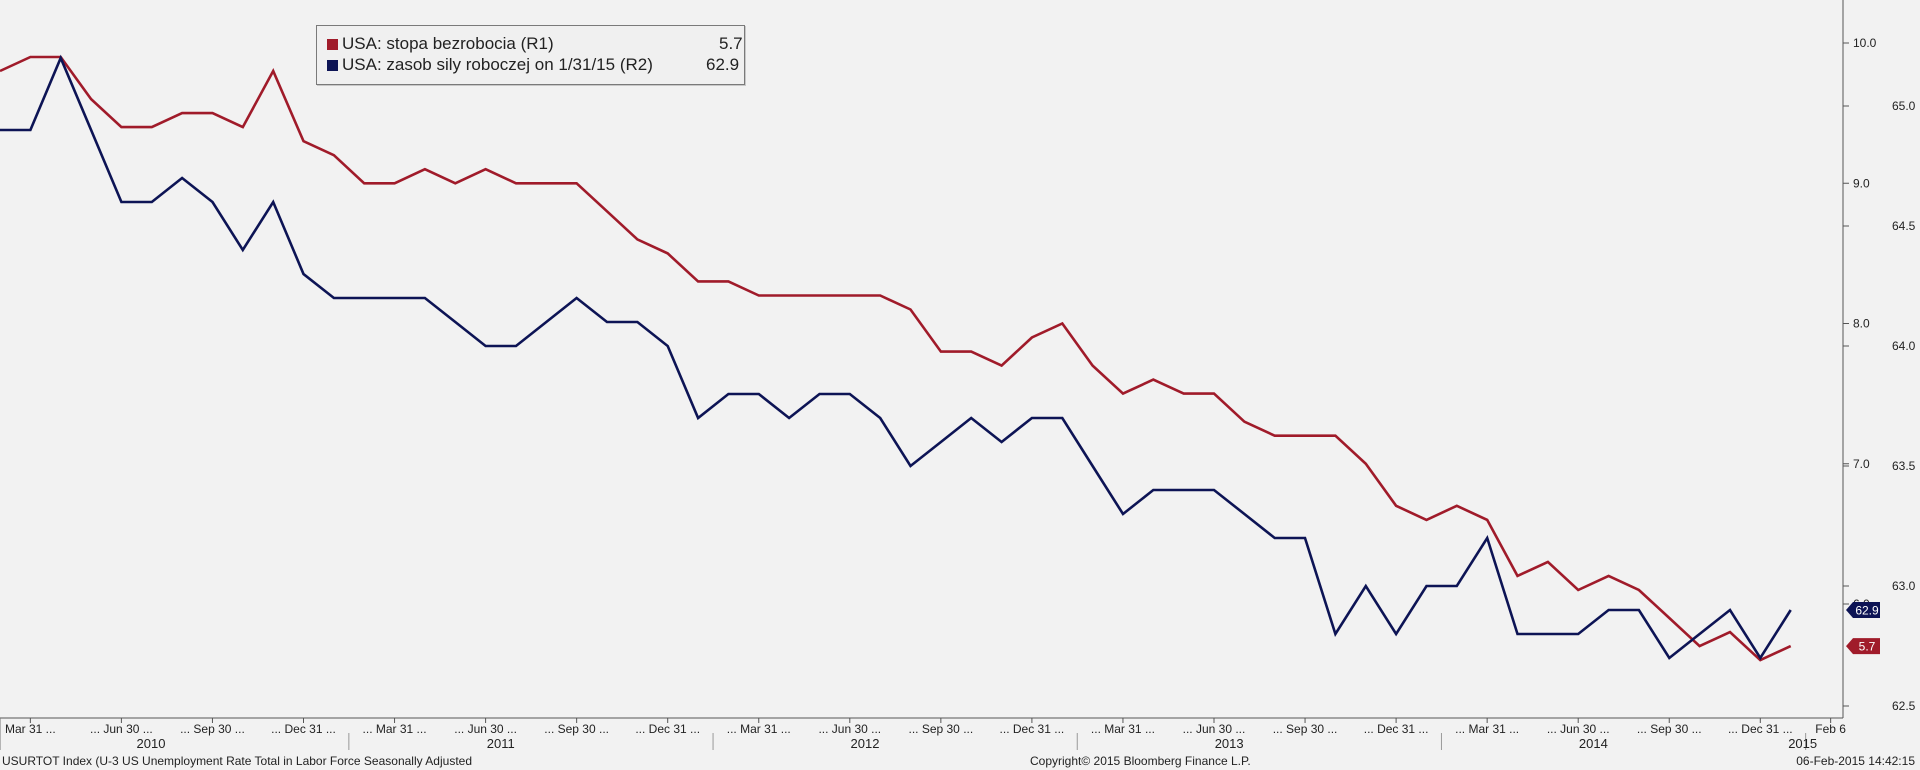 The image size is (1920, 770). What do you see at coordinates (332, 65) in the screenshot?
I see `legend-swatch-participation` at bounding box center [332, 65].